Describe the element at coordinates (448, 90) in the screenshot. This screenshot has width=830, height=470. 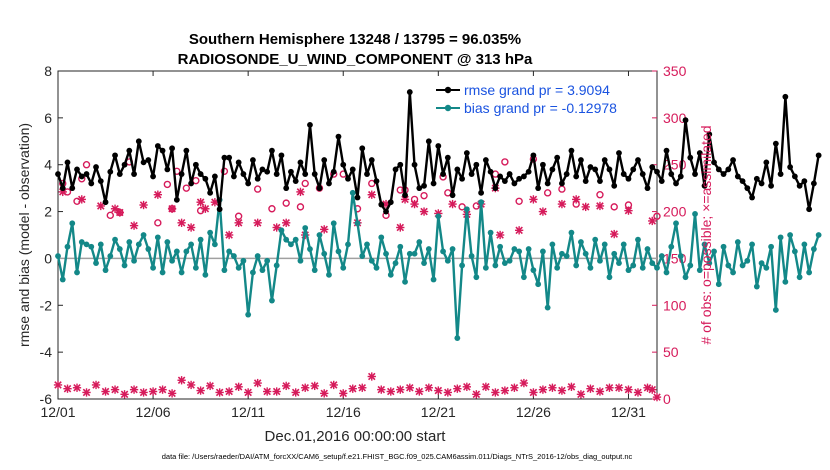
I see `legend-rmse-marker` at that location.